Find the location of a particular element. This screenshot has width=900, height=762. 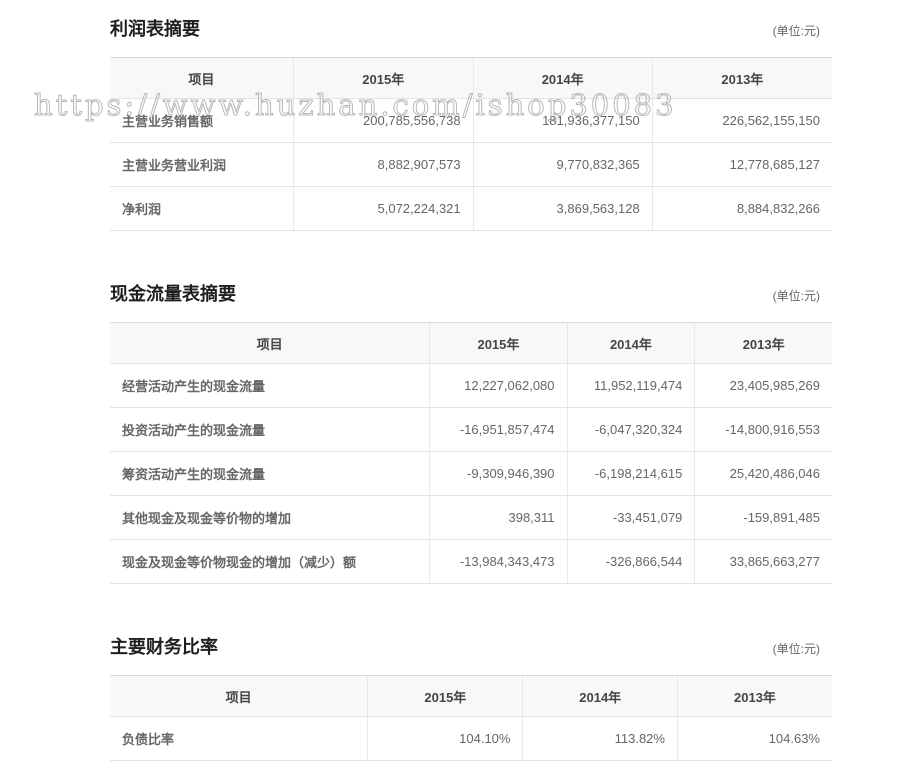

row-label: 负债比率 is located at coordinates (239, 738).